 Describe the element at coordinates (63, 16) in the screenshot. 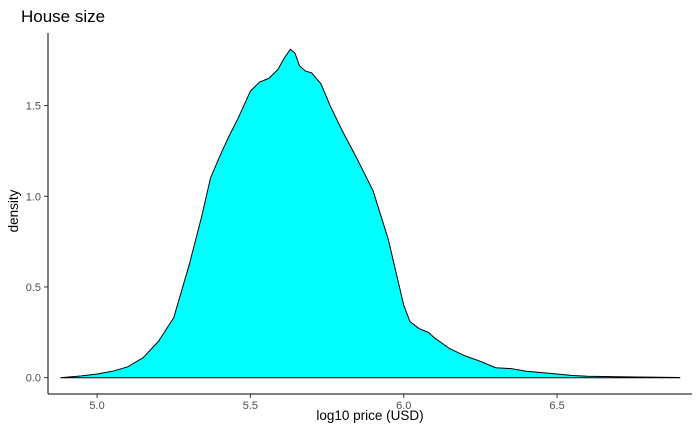

I see `chart-title: House size` at that location.